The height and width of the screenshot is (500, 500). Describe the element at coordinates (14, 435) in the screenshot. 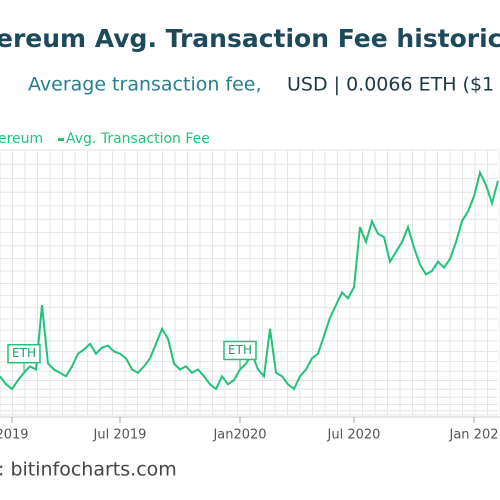

I see `x-tick-label: 2019` at that location.